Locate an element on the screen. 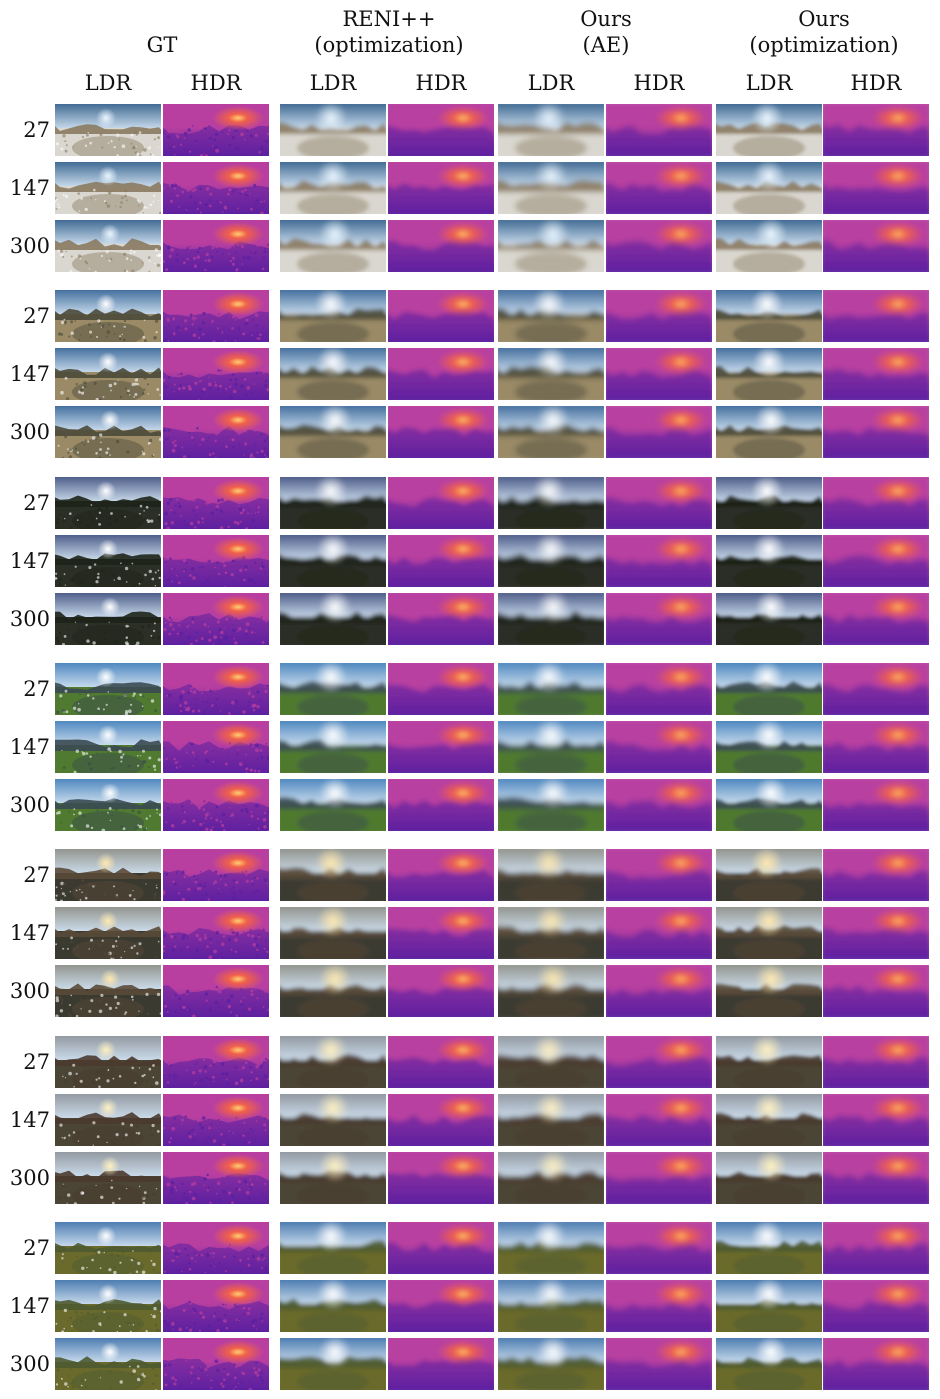 The height and width of the screenshot is (1399, 940). column-sub-header-hdr: HDR is located at coordinates (216, 83).